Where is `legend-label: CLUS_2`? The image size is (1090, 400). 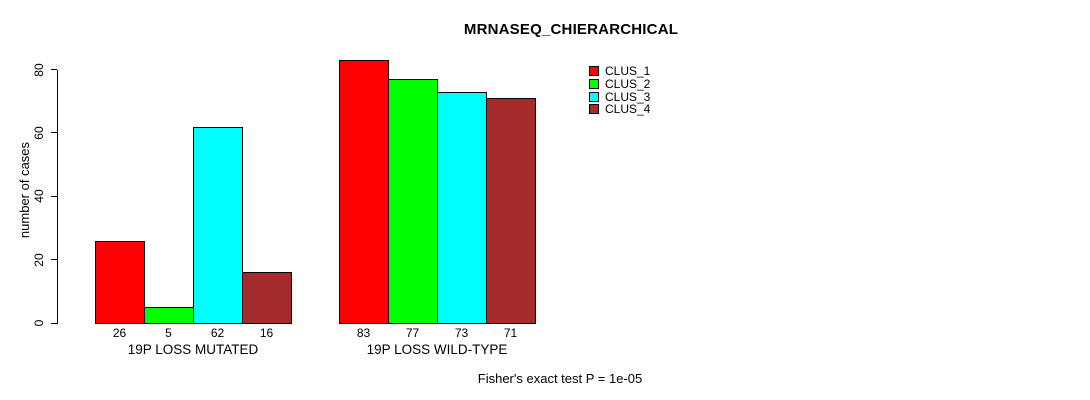 legend-label: CLUS_2 is located at coordinates (628, 83).